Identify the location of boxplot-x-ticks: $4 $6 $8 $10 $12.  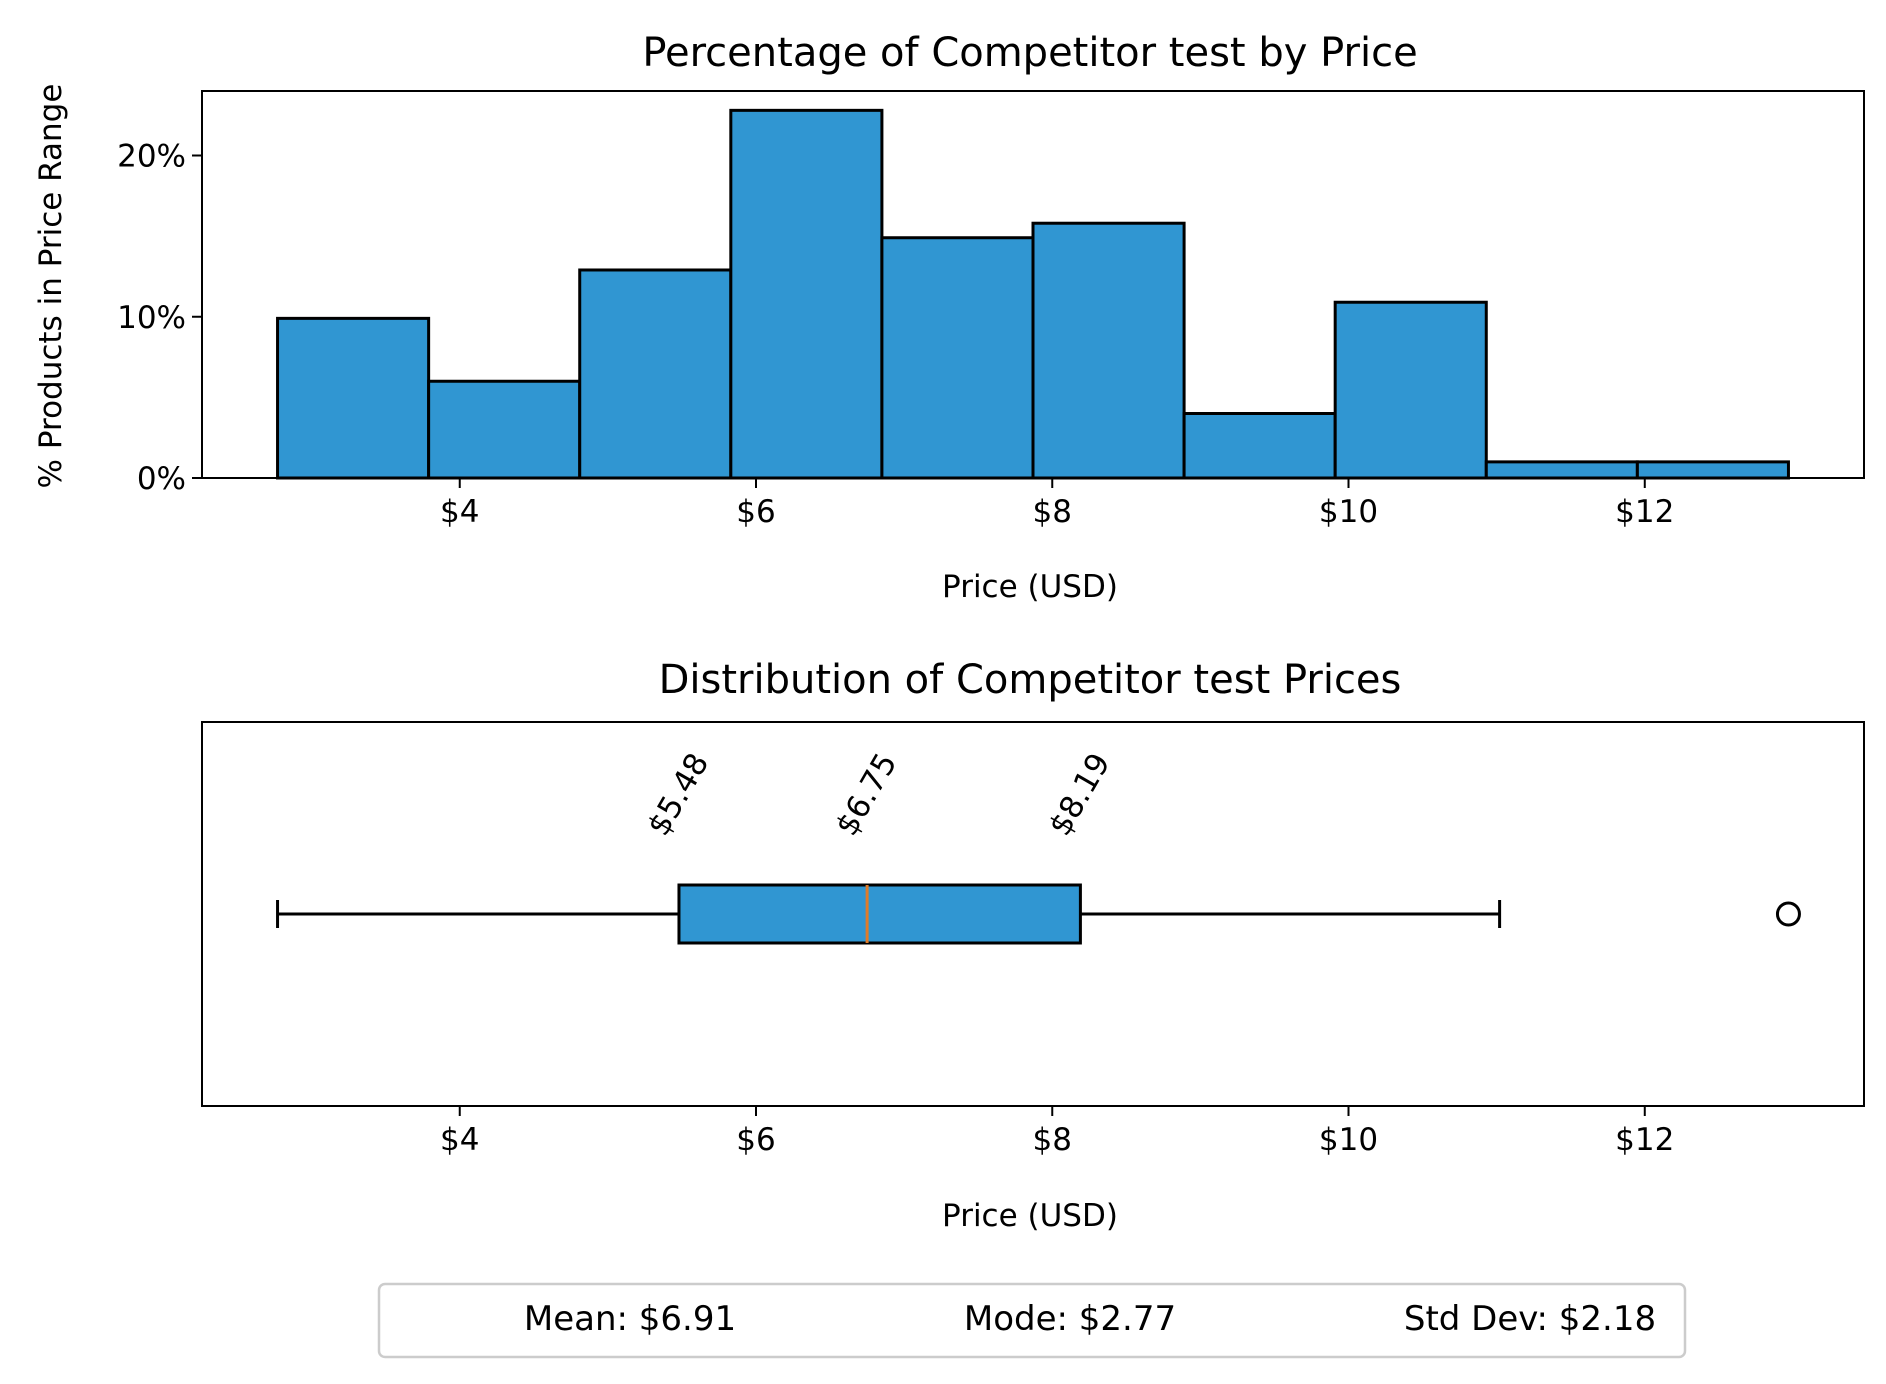
(1057, 1132).